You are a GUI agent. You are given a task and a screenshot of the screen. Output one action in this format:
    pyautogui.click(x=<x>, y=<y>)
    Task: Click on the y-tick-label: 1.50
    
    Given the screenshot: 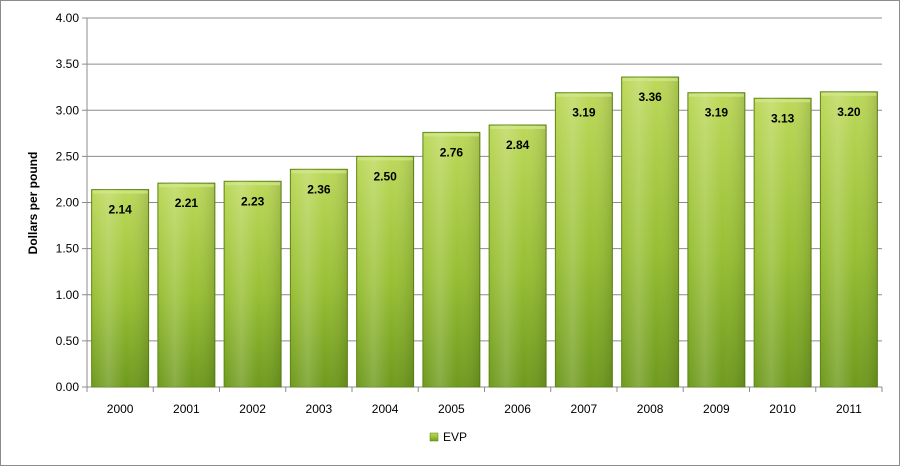 What is the action you would take?
    pyautogui.click(x=68, y=249)
    